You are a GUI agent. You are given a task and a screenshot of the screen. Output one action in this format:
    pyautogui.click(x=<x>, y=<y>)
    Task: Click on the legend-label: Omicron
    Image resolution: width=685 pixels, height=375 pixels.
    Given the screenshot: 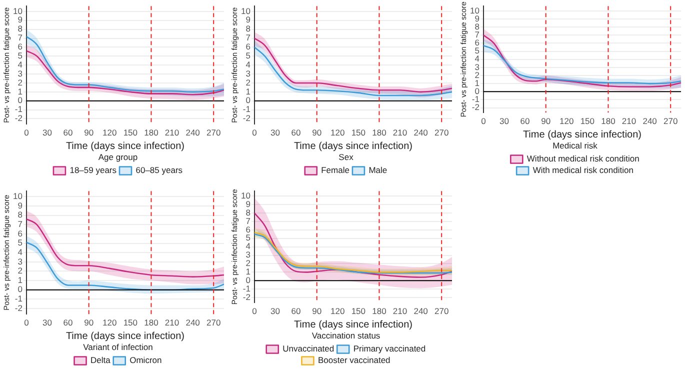 What is the action you would take?
    pyautogui.click(x=146, y=360)
    